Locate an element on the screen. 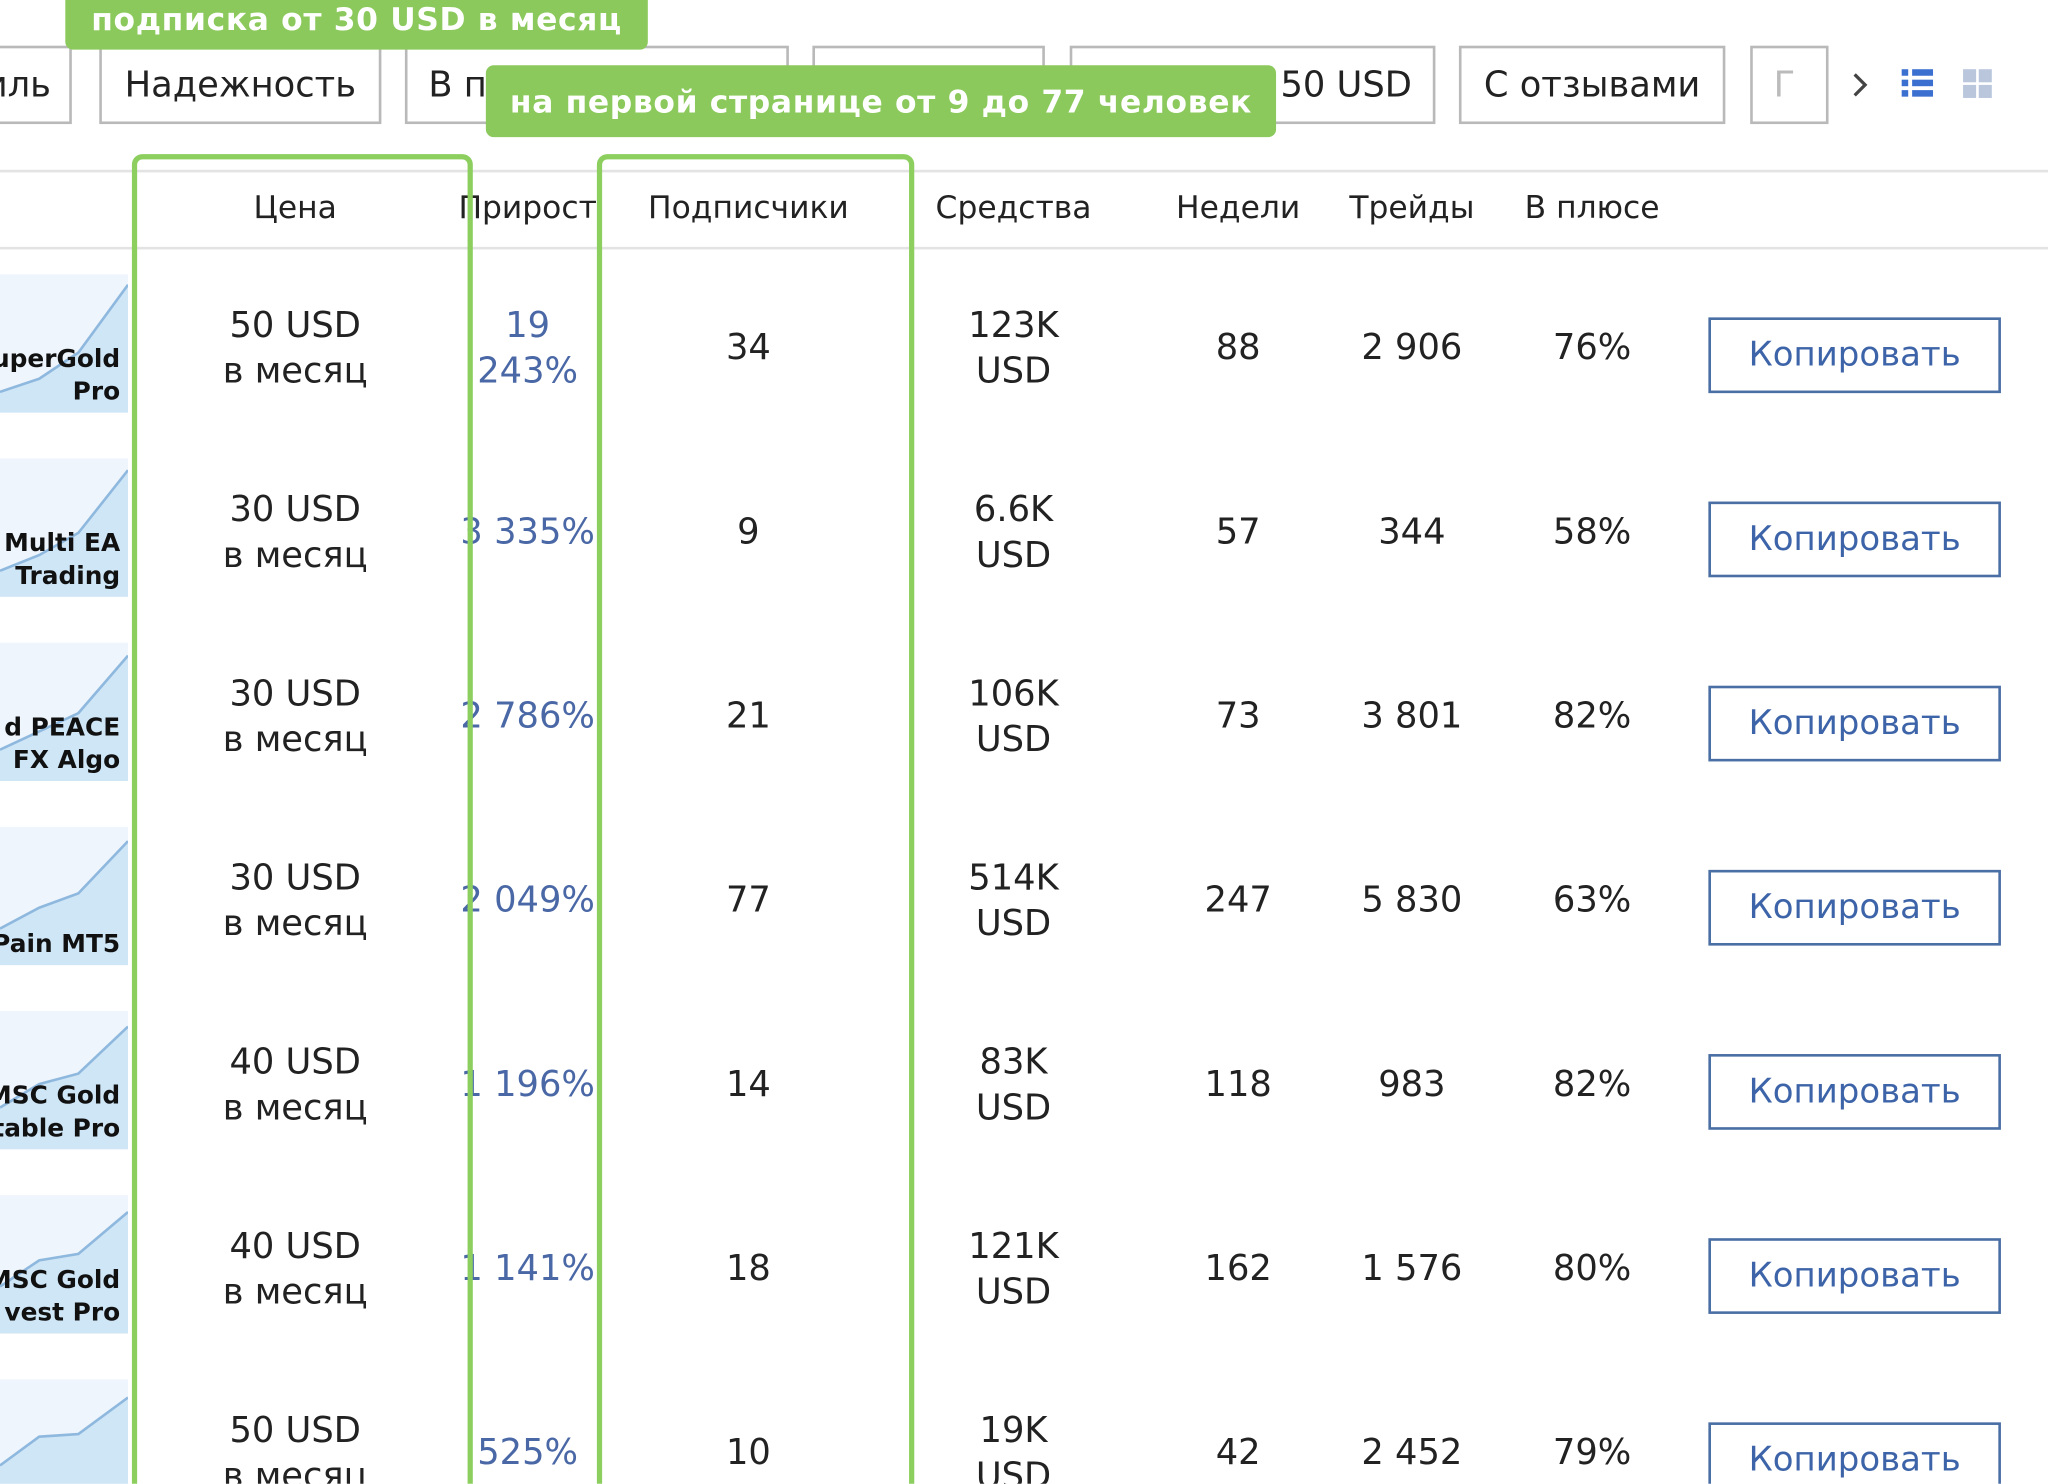 The height and width of the screenshot is (1484, 2048). trades: 2 452 is located at coordinates (1412, 1453).